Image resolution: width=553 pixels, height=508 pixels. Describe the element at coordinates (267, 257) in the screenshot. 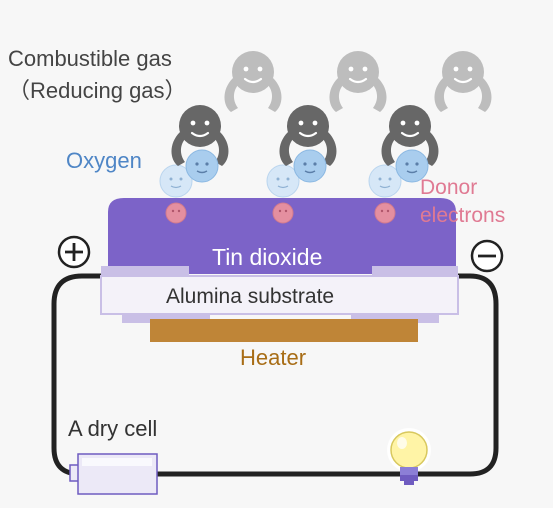

I see `tin-dioxide-label: Tin dioxide` at that location.